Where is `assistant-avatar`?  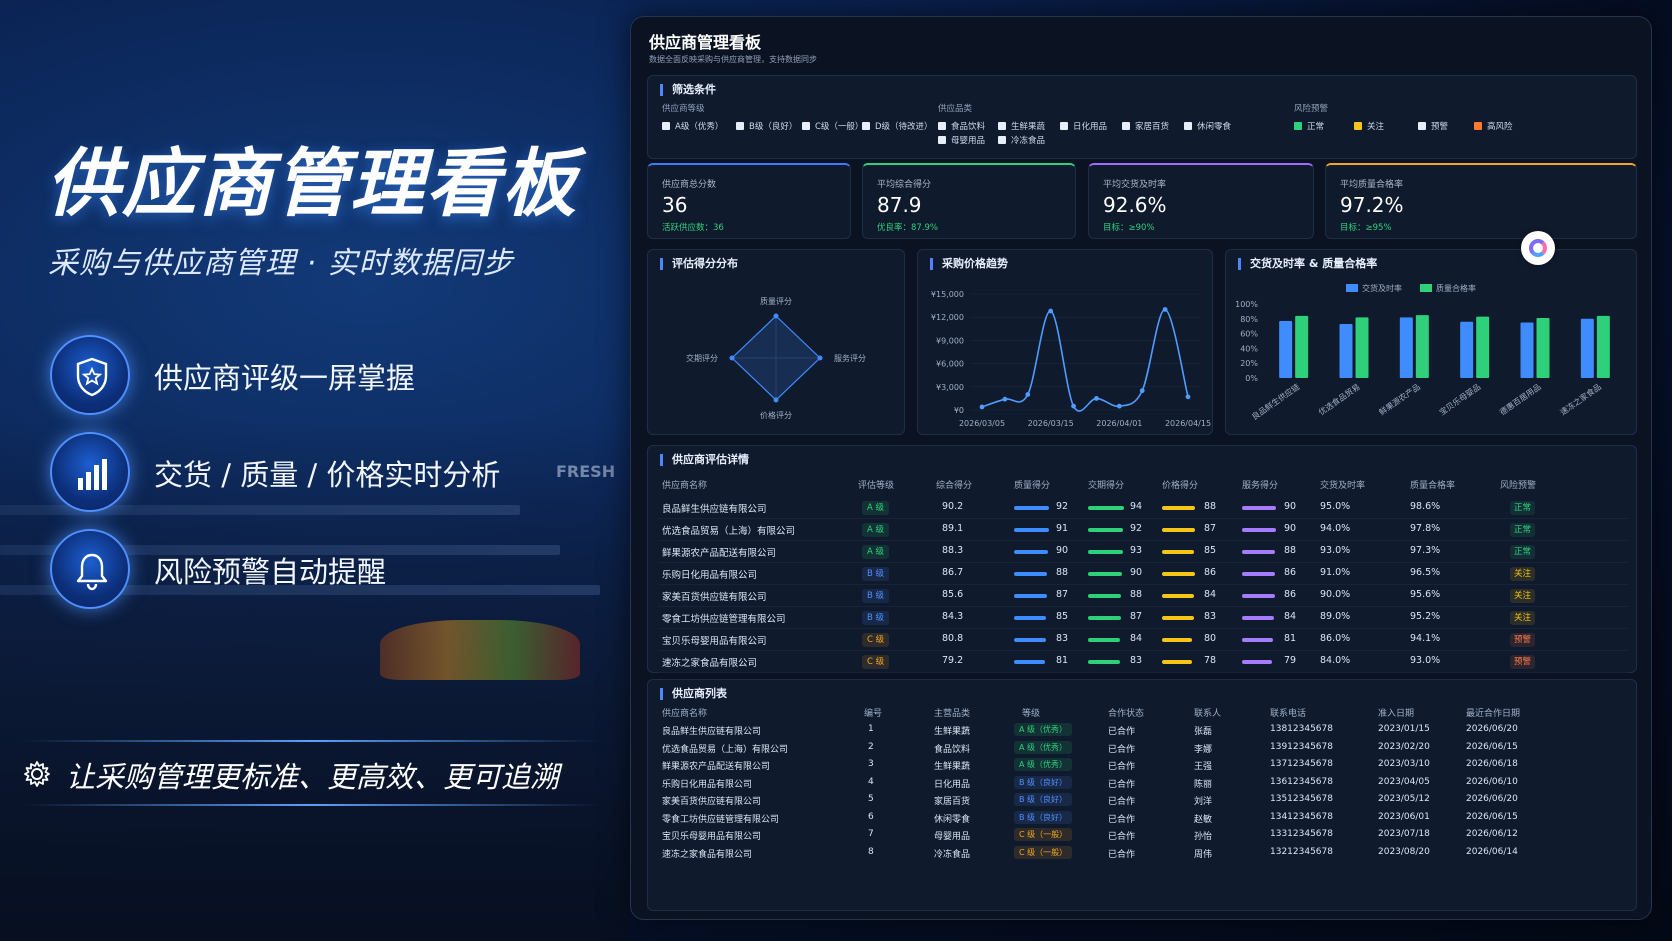 assistant-avatar is located at coordinates (1538, 248).